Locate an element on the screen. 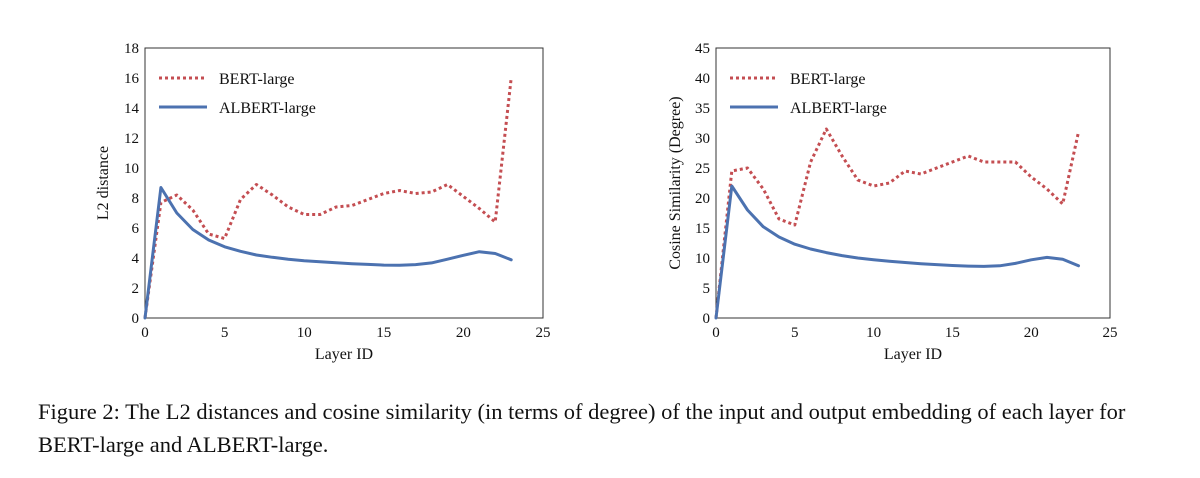  y-tick-label: 4 is located at coordinates (136, 259).